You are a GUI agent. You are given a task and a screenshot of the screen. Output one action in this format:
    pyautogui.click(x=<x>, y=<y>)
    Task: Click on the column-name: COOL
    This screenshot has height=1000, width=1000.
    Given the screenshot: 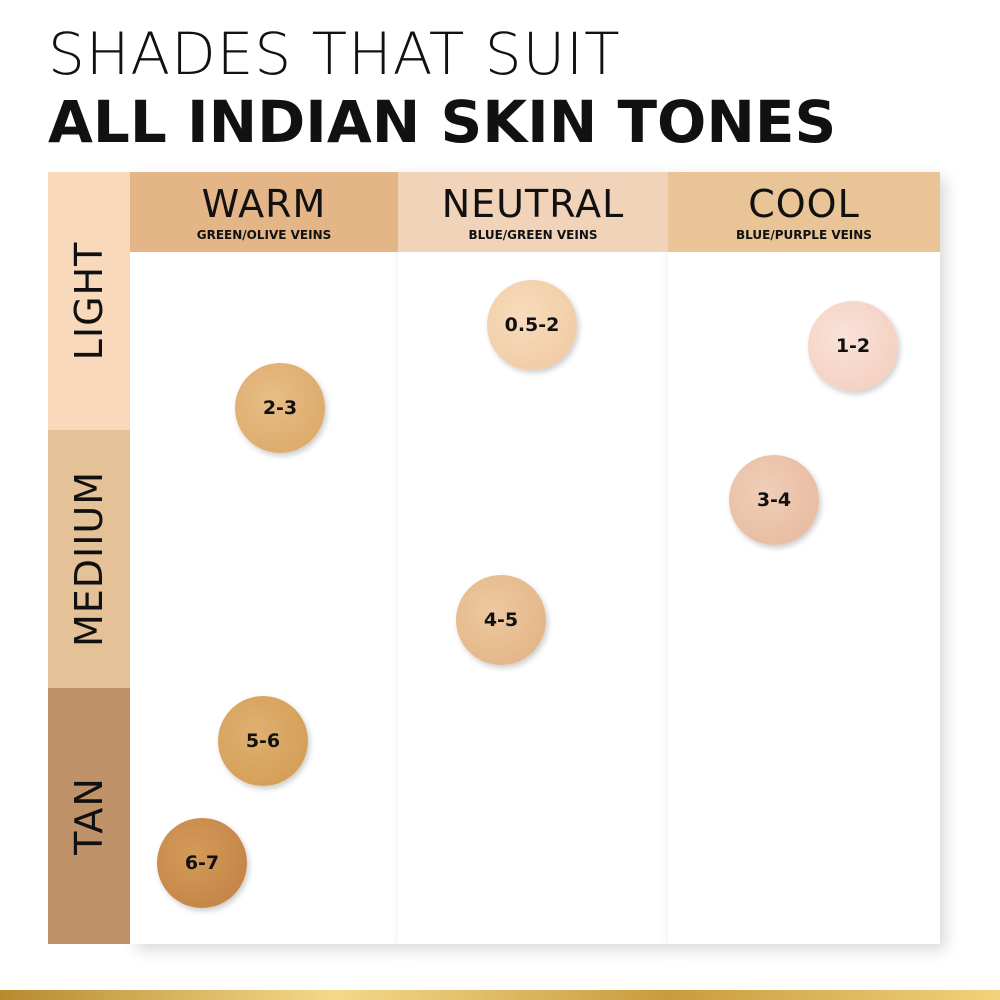 What is the action you would take?
    pyautogui.click(x=804, y=204)
    